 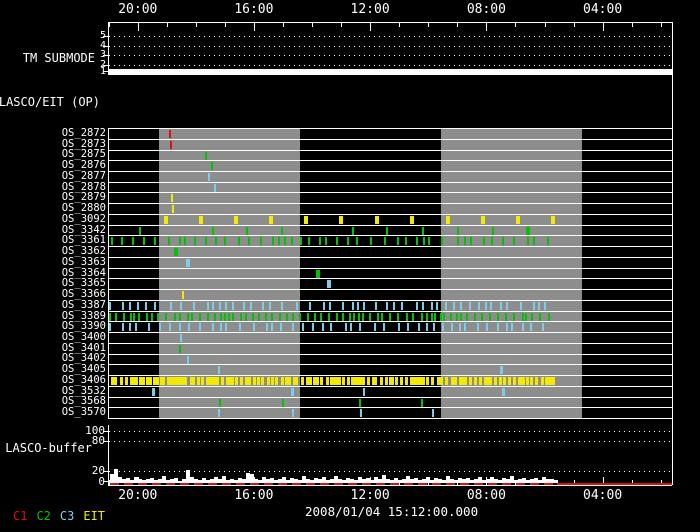 I want to click on lasco-eit-label: LASCO/EIT (OP), so click(x=50, y=102).